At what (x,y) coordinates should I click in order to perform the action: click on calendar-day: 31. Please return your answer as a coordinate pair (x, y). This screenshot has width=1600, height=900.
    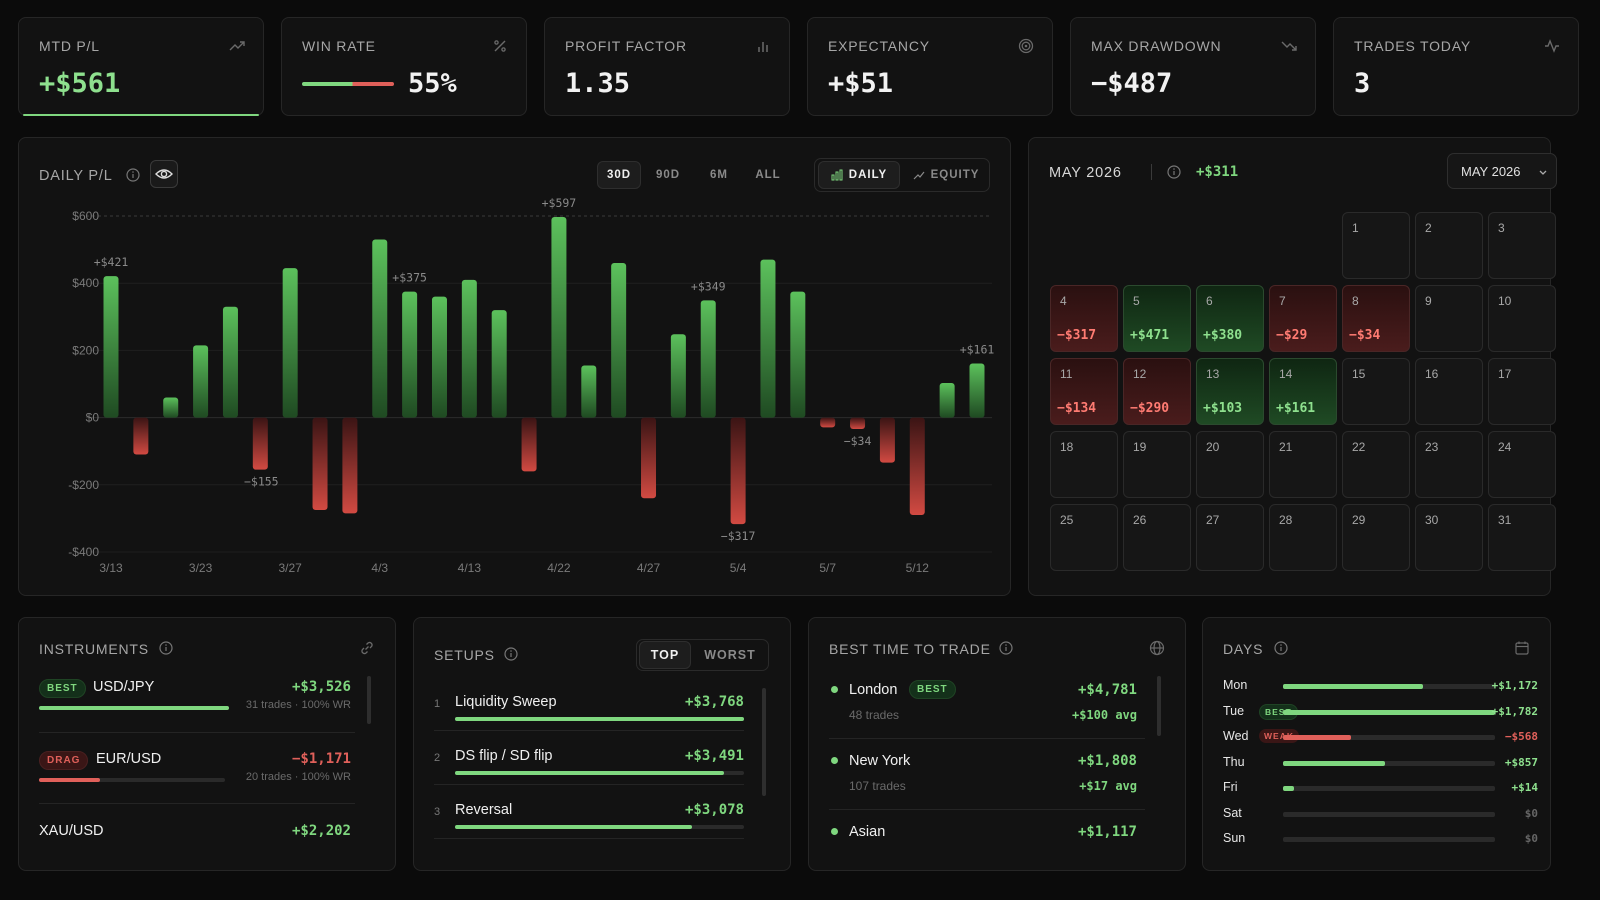
    Looking at the image, I should click on (1522, 537).